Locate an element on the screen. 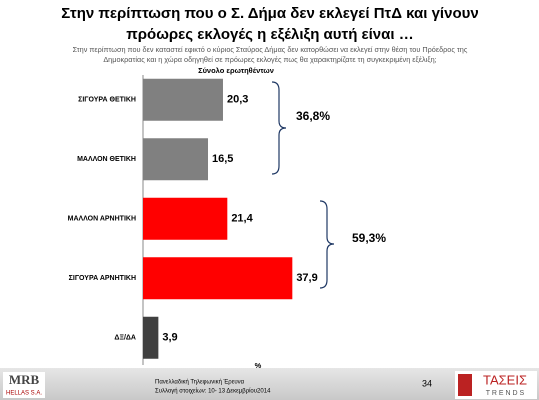 This screenshot has width=539, height=400. logo-box is located at coordinates (24, 385).